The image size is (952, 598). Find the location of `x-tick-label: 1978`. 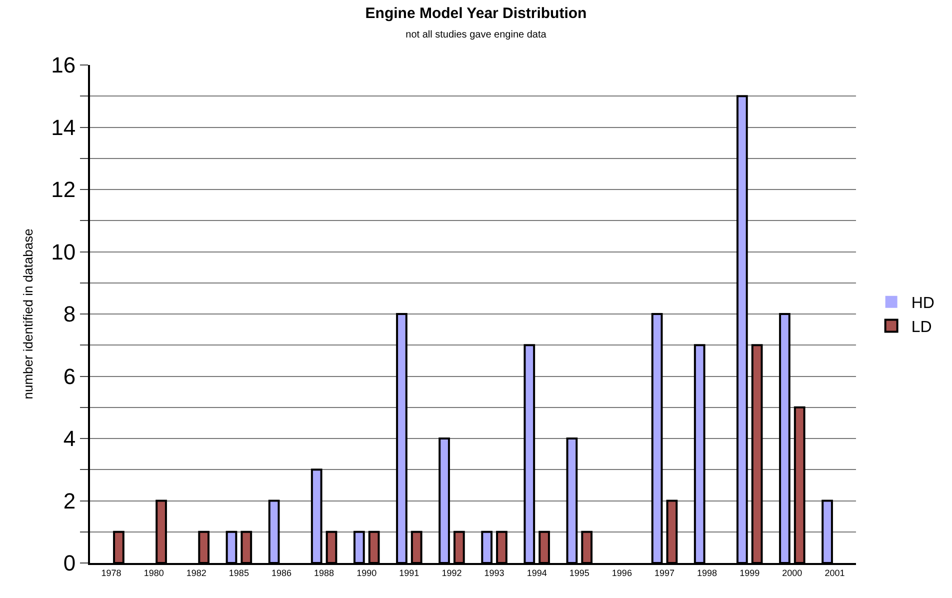

x-tick-label: 1978 is located at coordinates (111, 573).